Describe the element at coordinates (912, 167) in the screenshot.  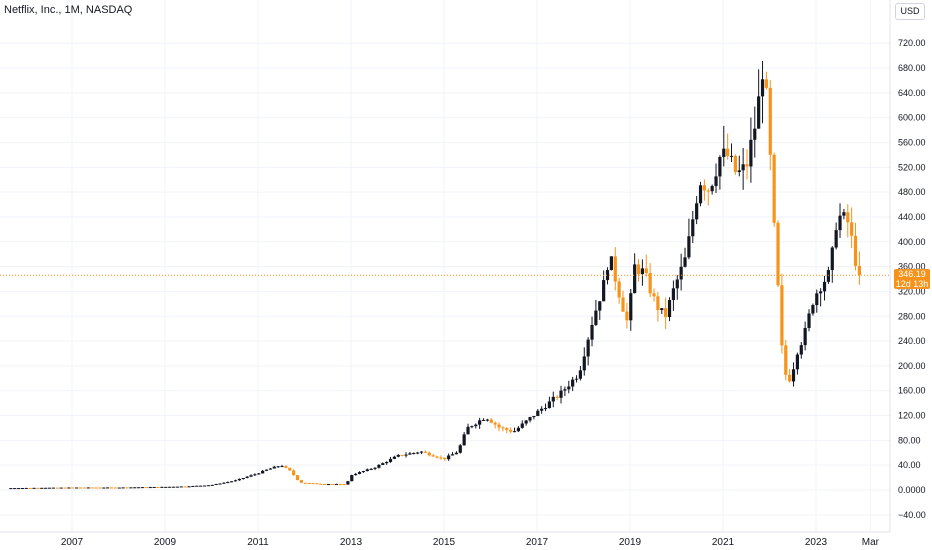
I see `y-tick-label: 520.00` at that location.